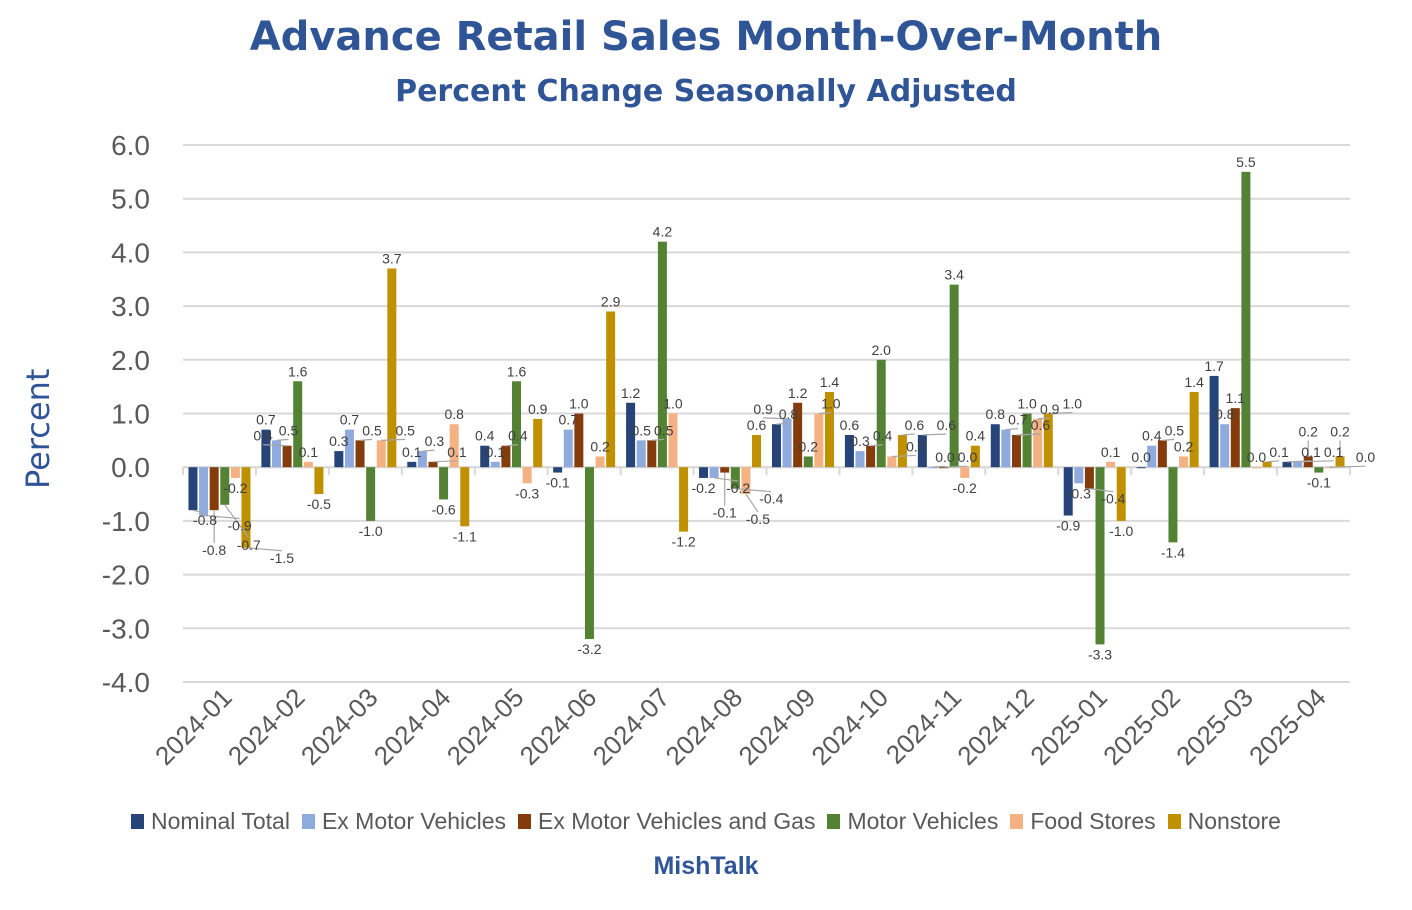 The width and height of the screenshot is (1412, 910). Describe the element at coordinates (965, 488) in the screenshot. I see `data-label: -0.2` at that location.